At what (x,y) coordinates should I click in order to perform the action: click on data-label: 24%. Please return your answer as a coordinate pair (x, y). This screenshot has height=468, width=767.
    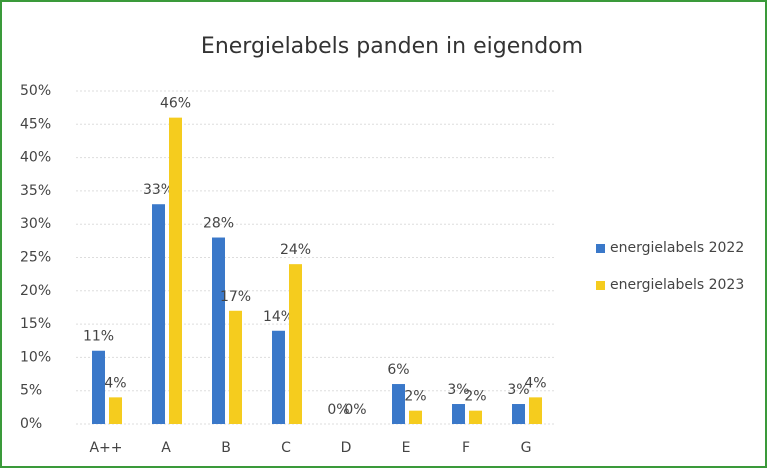
    Looking at the image, I should click on (295, 250).